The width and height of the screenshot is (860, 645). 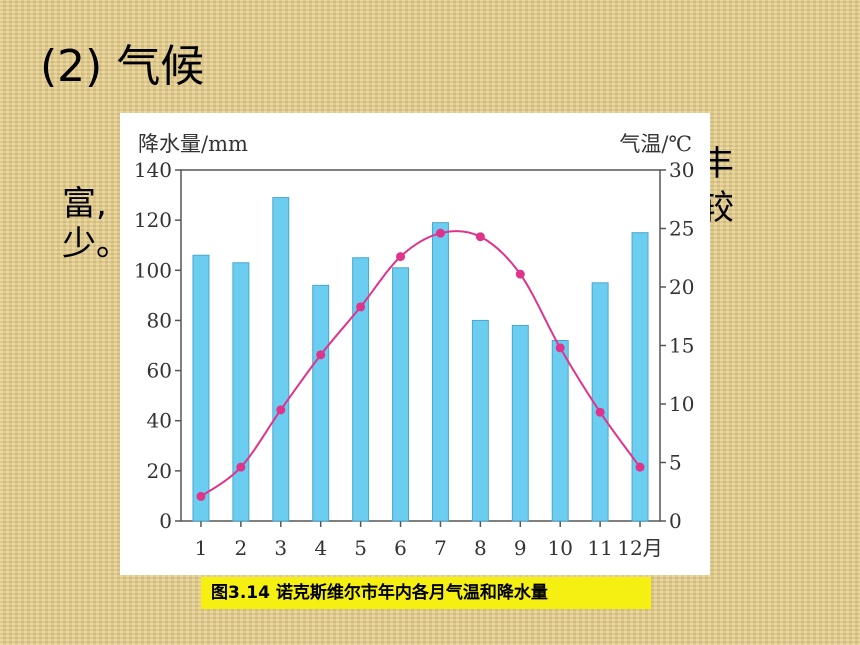 What do you see at coordinates (440, 548) in the screenshot?
I see `x-axis-tick-label: 7` at bounding box center [440, 548].